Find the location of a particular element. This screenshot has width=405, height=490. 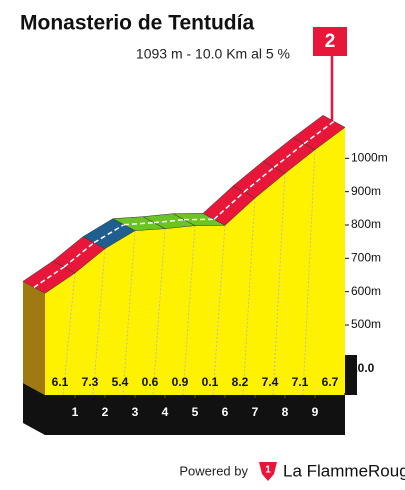

x-tick-label: 5 is located at coordinates (195, 412).